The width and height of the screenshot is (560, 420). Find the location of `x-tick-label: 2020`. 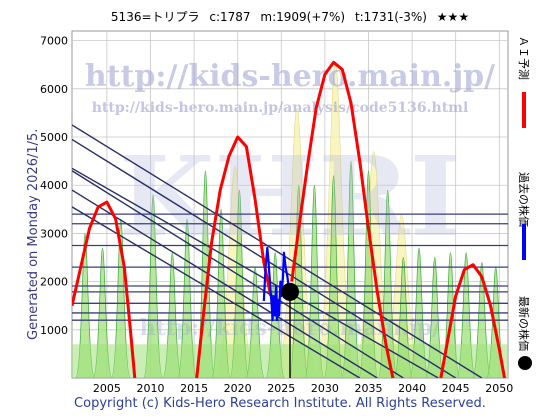

x-tick-label: 2020 is located at coordinates (238, 388).